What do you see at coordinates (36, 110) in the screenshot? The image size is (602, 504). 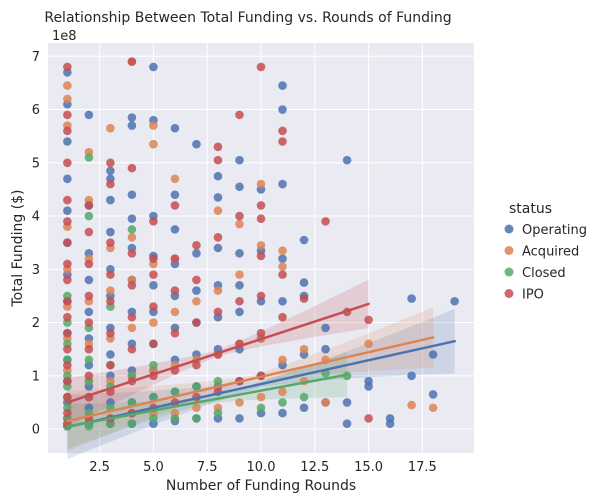 I see `y-tick-label: 6` at bounding box center [36, 110].